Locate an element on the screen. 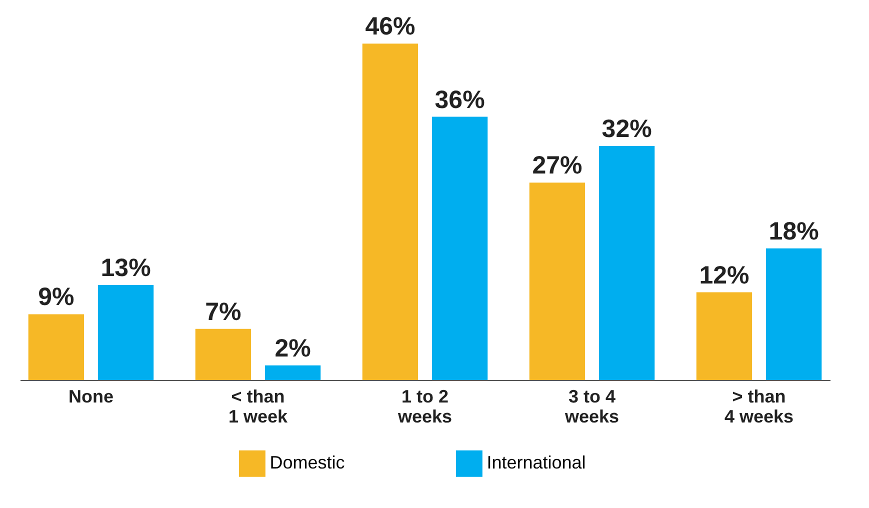 This screenshot has height=508, width=869. data-label: 9% is located at coordinates (56, 297).